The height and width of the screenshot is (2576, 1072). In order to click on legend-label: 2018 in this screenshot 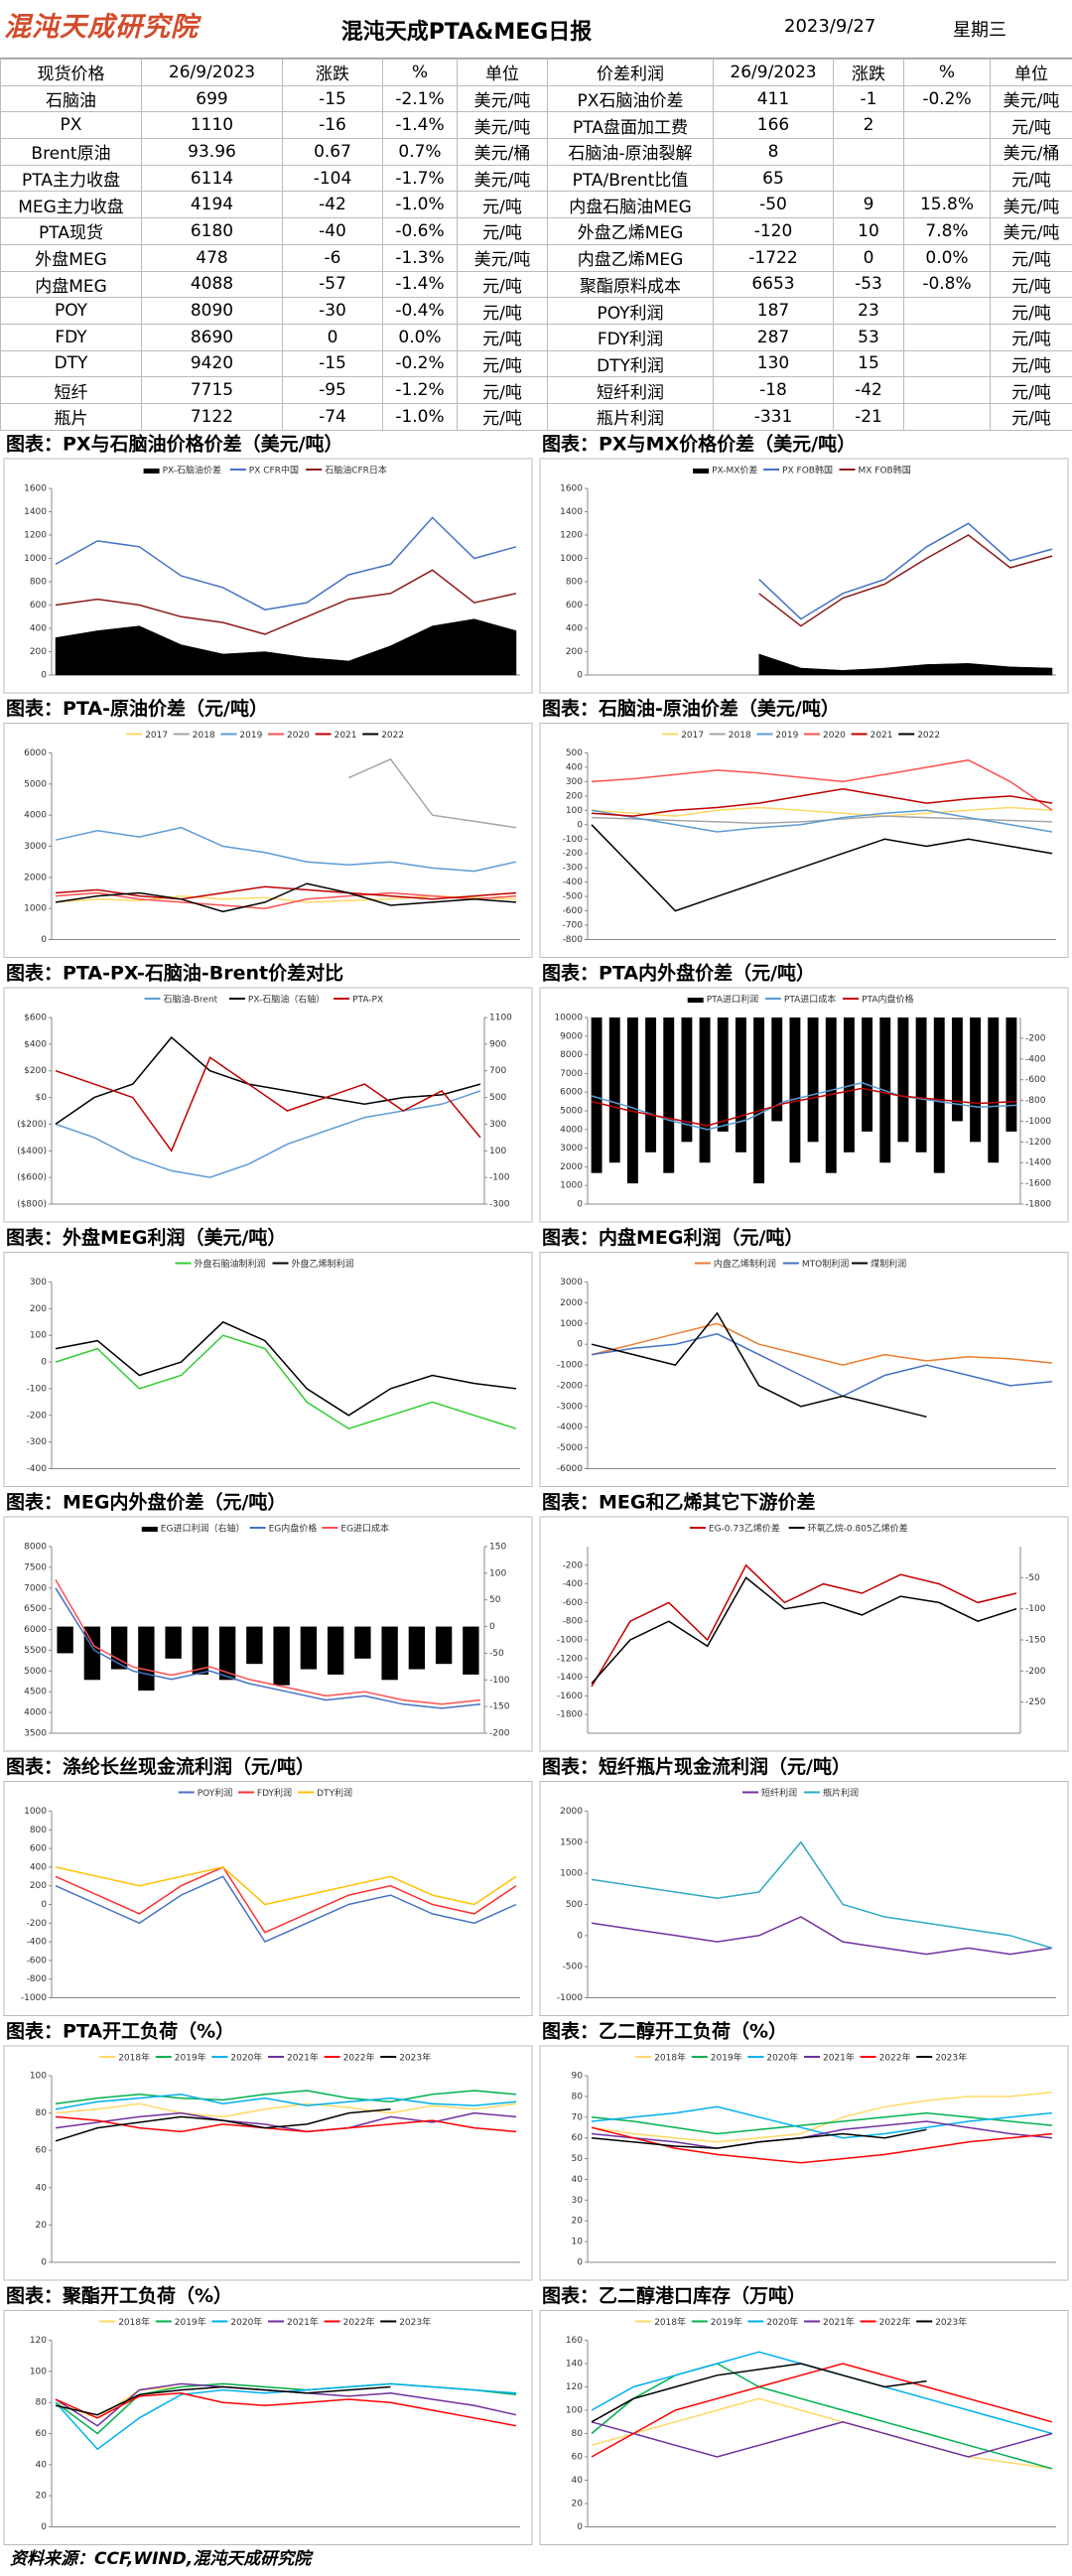, I will do `click(204, 736)`.